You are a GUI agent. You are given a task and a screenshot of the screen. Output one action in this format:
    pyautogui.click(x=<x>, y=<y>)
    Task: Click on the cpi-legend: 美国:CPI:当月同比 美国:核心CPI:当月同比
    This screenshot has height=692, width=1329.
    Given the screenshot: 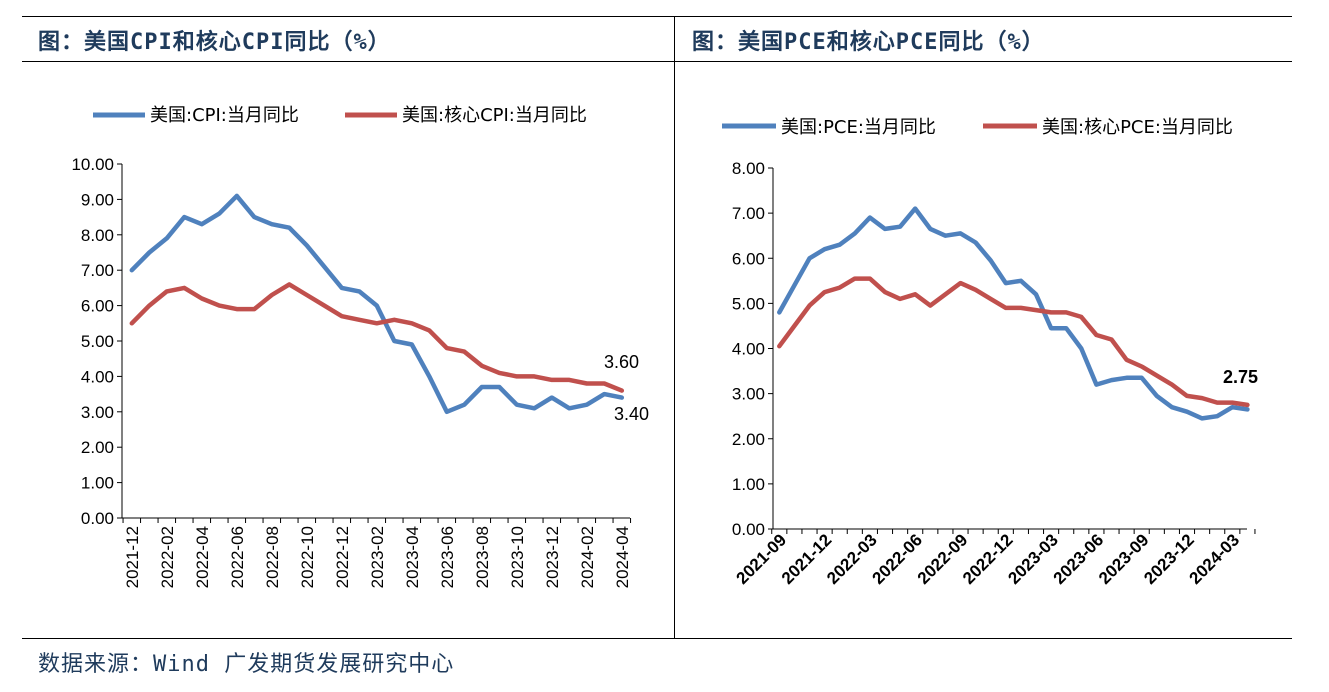 What is the action you would take?
    pyautogui.click(x=340, y=115)
    